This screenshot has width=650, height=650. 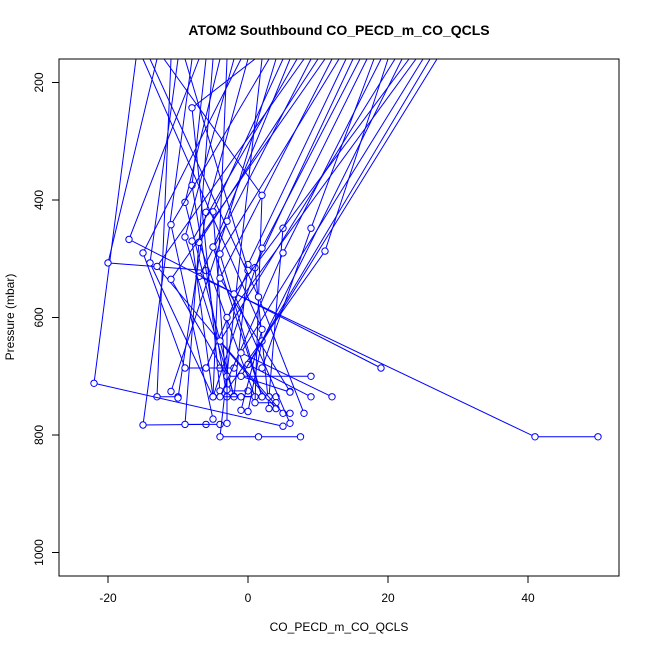 What do you see at coordinates (338, 30) in the screenshot?
I see `chart-title: ATOM2 Southbound CO_PECD_m_CO_QCLS` at bounding box center [338, 30].